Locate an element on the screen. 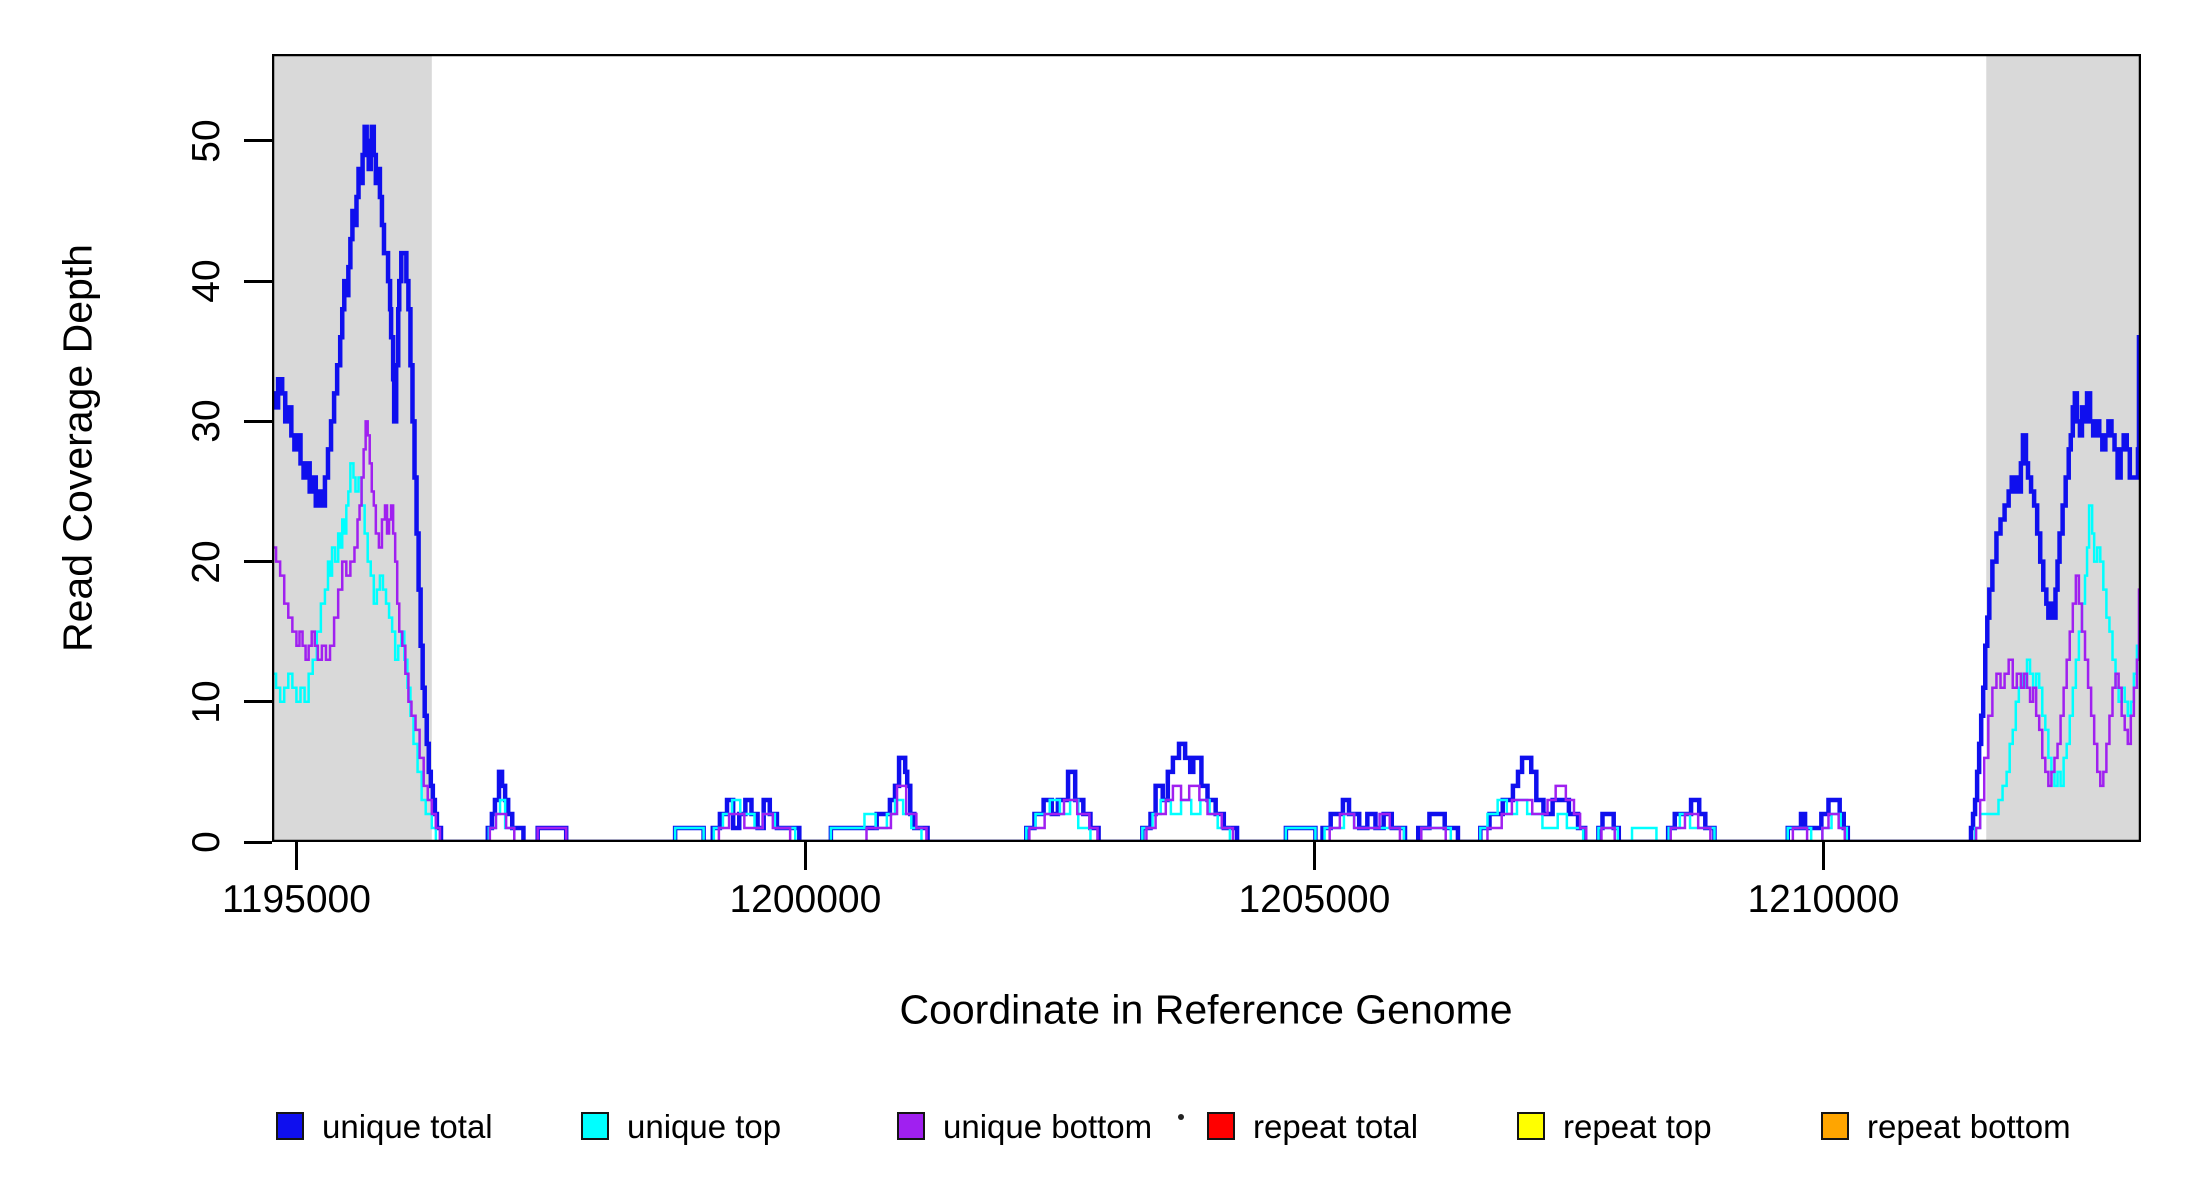 This screenshot has width=2200, height=1200. y-axis-title: Read Coverage Depth is located at coordinates (77, 448).